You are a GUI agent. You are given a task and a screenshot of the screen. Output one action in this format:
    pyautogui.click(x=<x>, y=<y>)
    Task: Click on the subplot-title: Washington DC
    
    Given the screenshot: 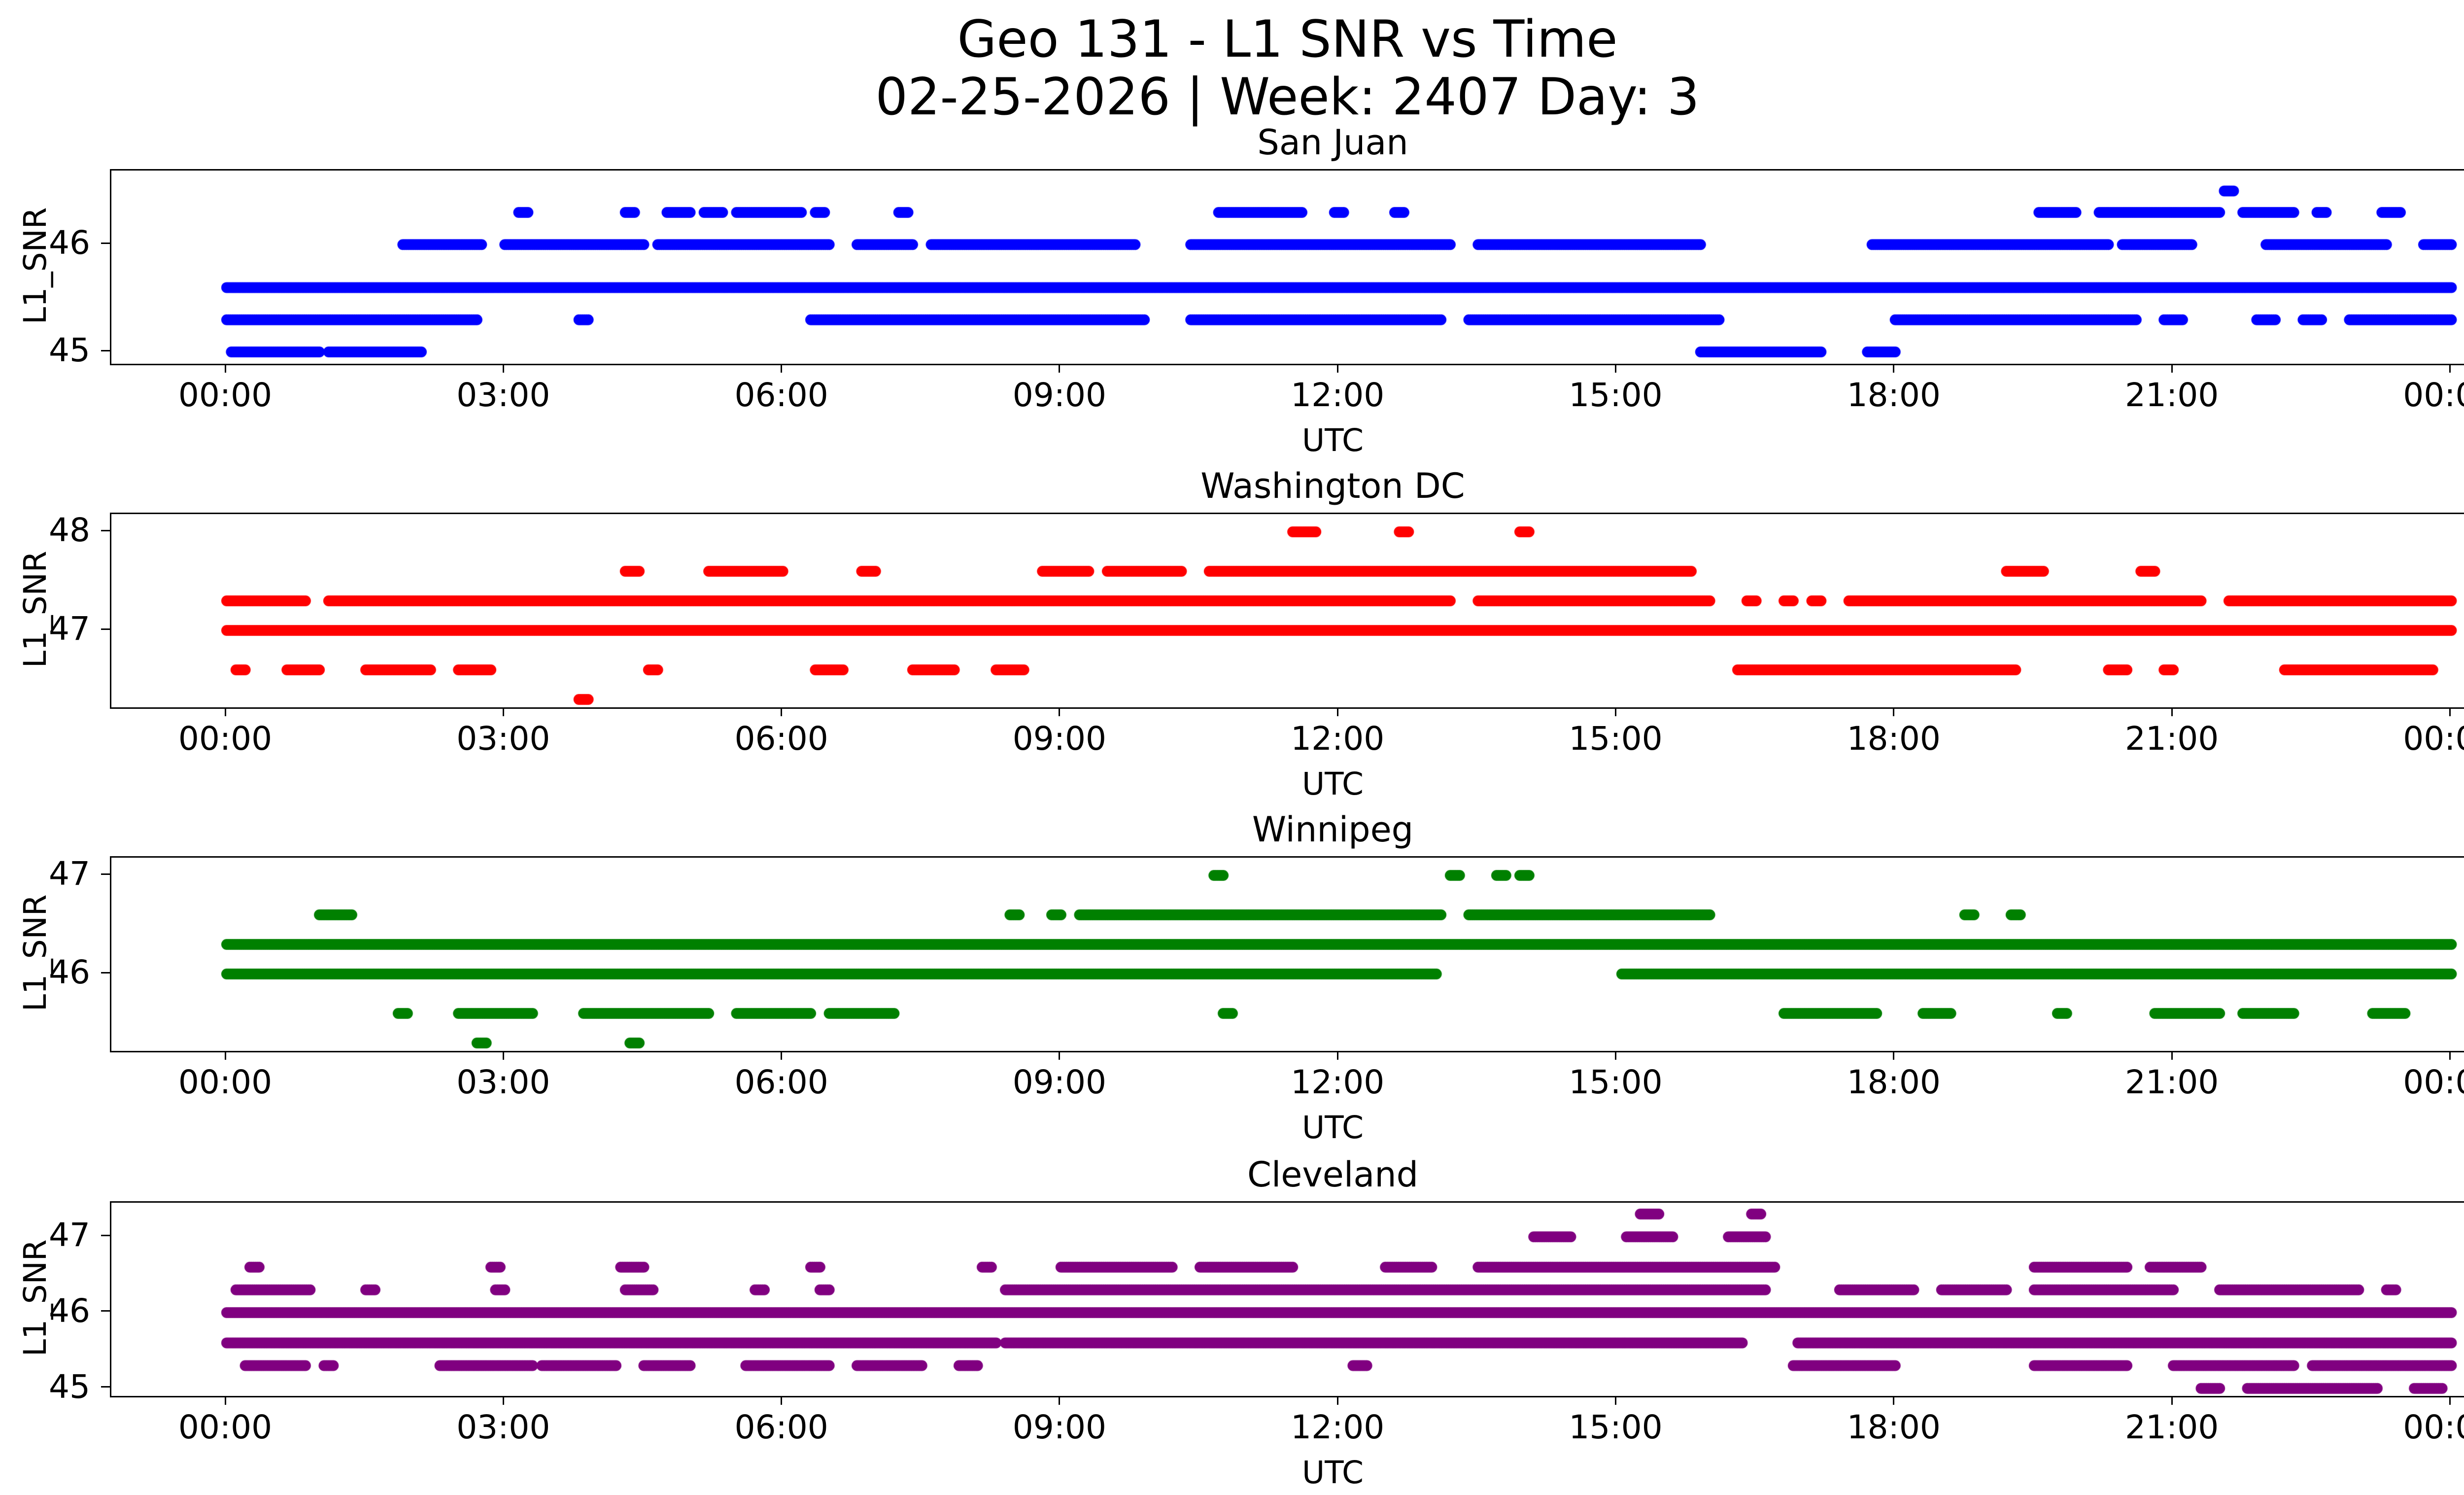 What is the action you would take?
    pyautogui.click(x=1332, y=486)
    